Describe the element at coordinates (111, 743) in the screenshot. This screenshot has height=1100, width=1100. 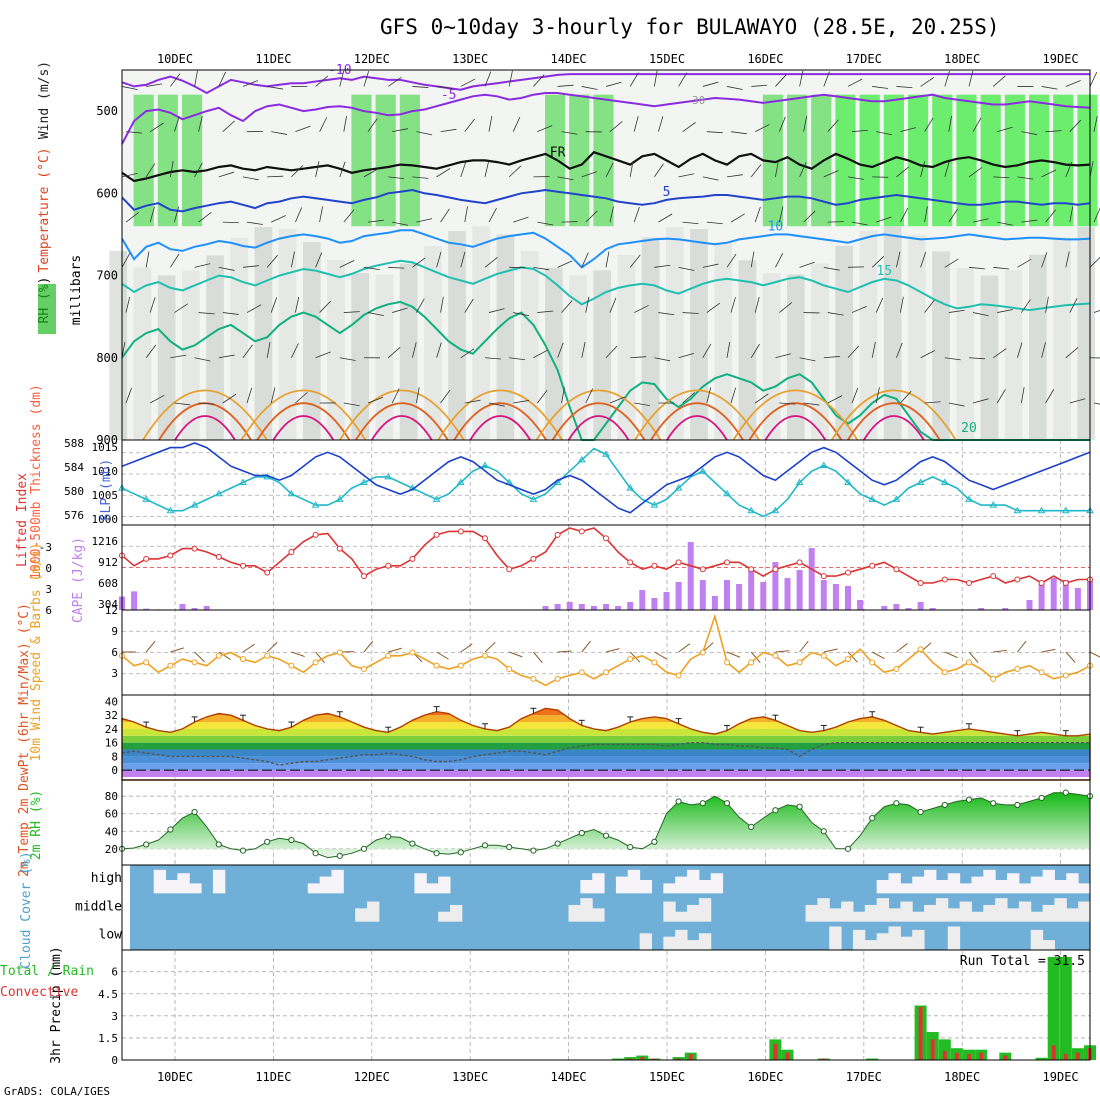
I see `y-tick-label: 16` at that location.